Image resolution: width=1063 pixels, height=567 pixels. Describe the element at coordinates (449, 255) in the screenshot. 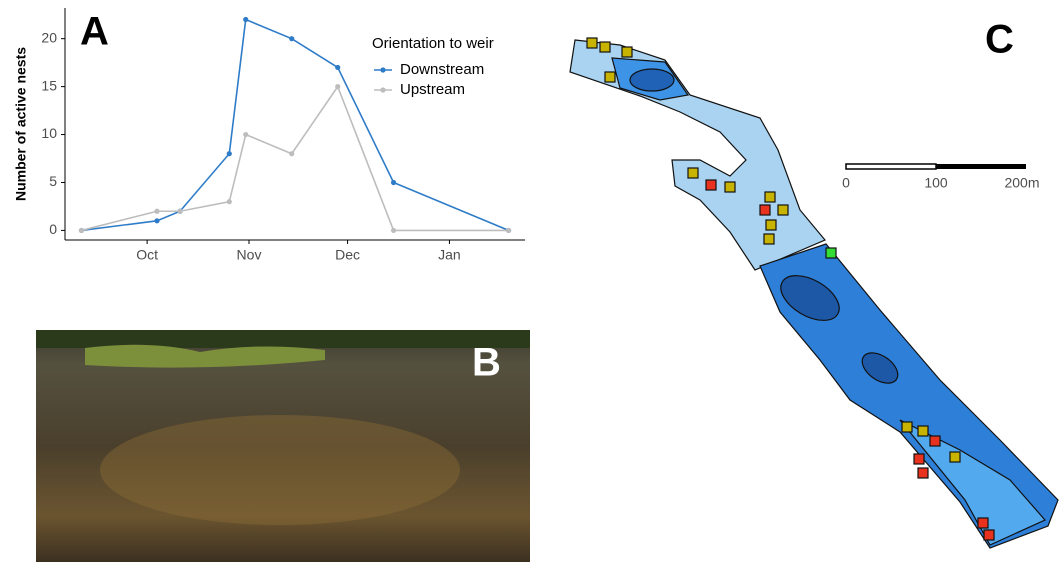

I see `x-tick-label: Jan` at that location.